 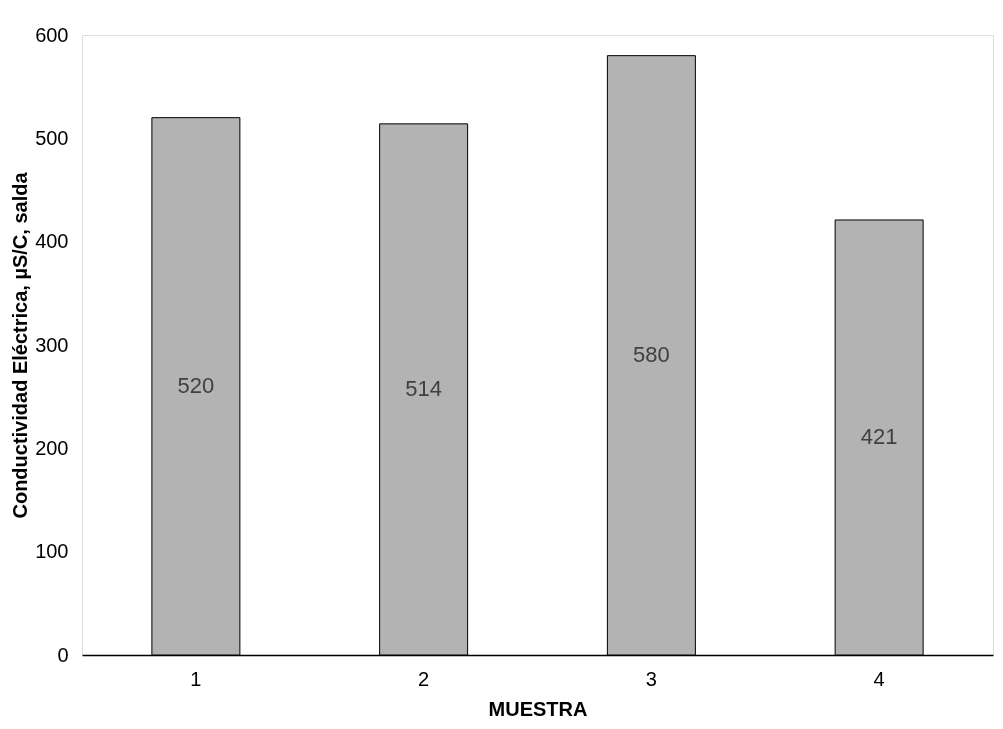 I want to click on y-tick-label: 0, so click(x=63, y=654).